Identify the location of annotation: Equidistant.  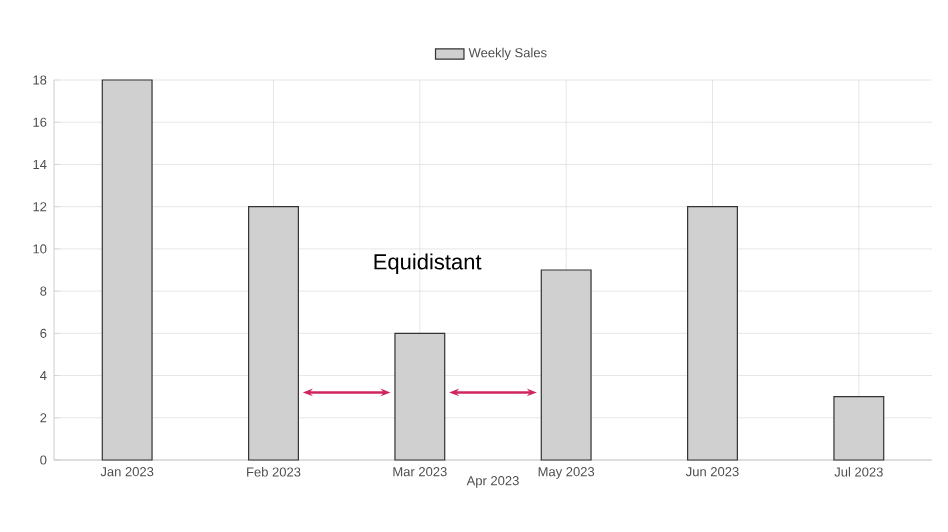
(428, 263).